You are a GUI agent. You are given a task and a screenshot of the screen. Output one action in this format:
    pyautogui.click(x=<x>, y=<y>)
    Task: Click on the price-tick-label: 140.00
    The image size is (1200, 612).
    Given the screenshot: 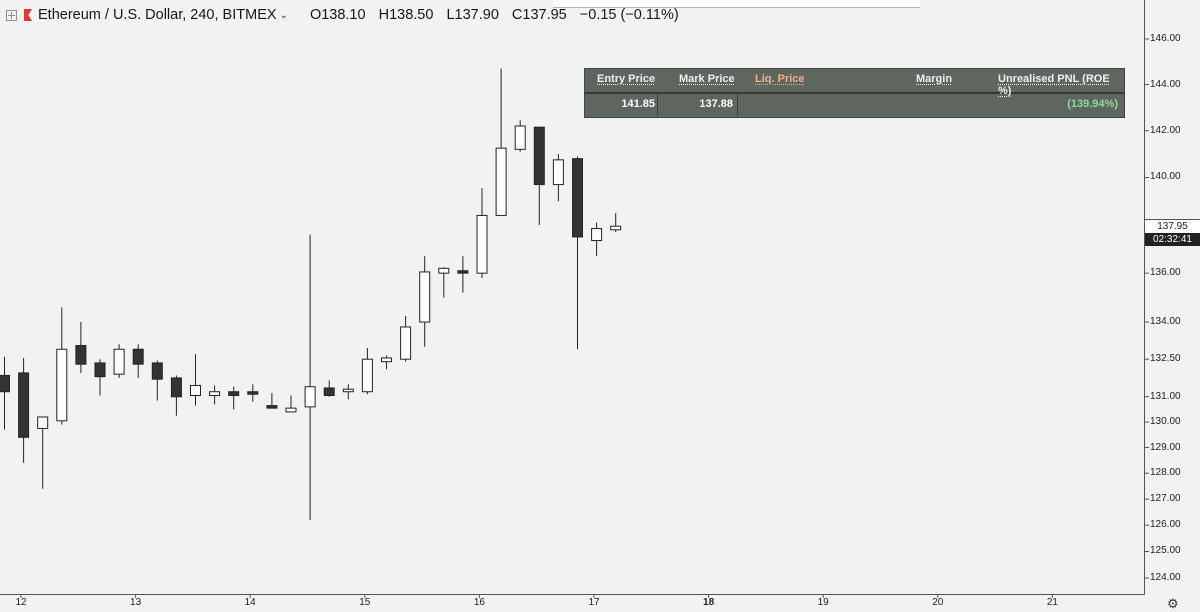 What is the action you would take?
    pyautogui.click(x=1165, y=177)
    